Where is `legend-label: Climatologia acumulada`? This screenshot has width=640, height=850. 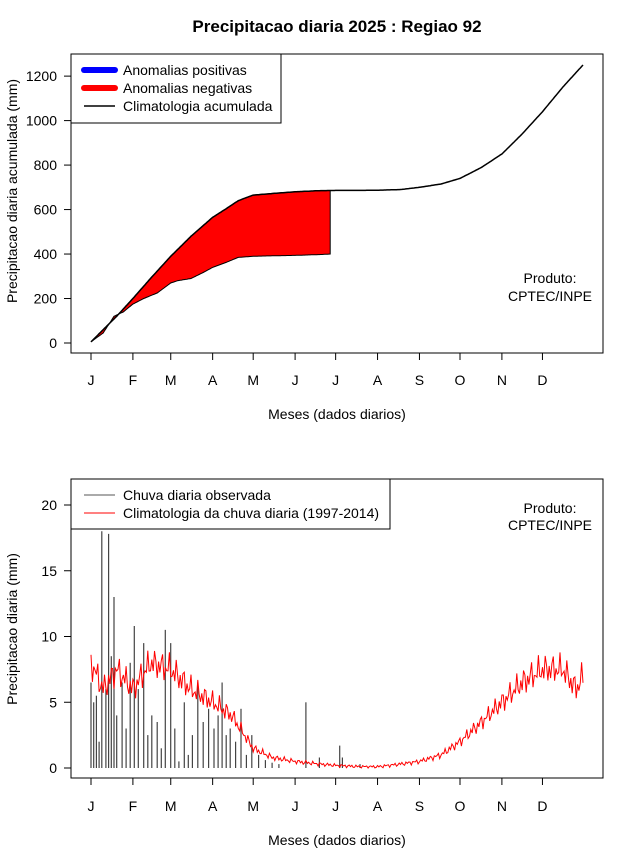
legend-label: Climatologia acumulada is located at coordinates (198, 106).